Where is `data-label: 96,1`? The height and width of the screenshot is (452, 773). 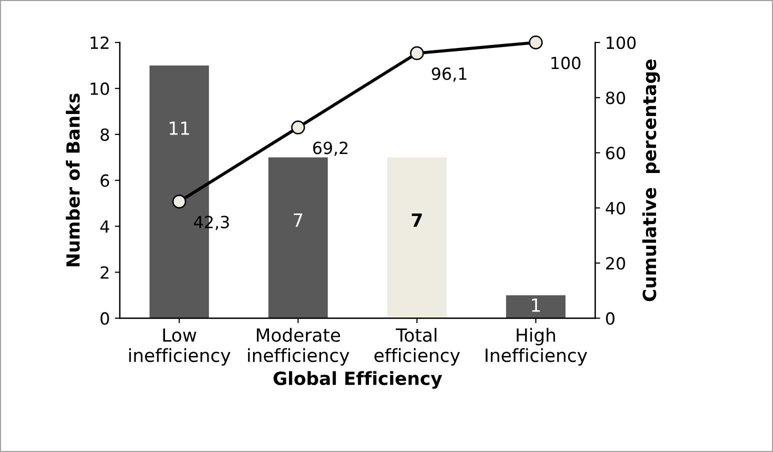 data-label: 96,1 is located at coordinates (449, 74).